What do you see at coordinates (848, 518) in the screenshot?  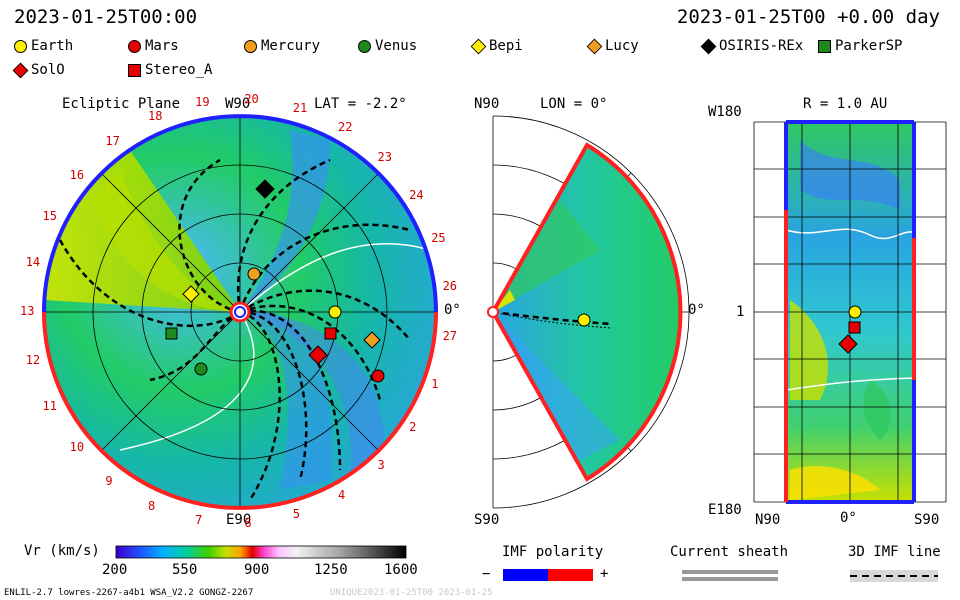 I see `sphere-x-label-0: 0°` at bounding box center [848, 518].